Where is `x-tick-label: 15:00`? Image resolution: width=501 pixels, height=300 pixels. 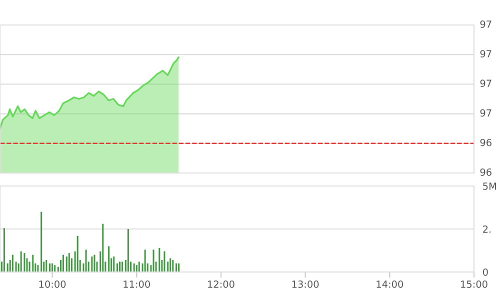
x-tick-label: 15:00 is located at coordinates (474, 284).